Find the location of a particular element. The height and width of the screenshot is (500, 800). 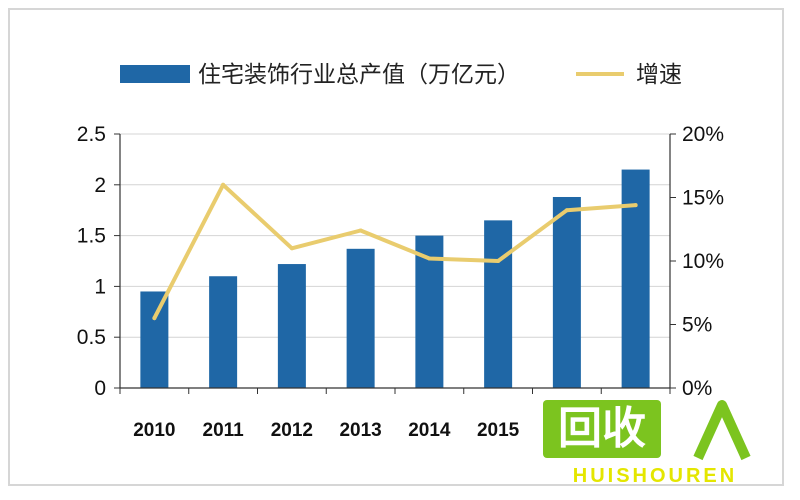

growth-point-2014 is located at coordinates (429, 258).